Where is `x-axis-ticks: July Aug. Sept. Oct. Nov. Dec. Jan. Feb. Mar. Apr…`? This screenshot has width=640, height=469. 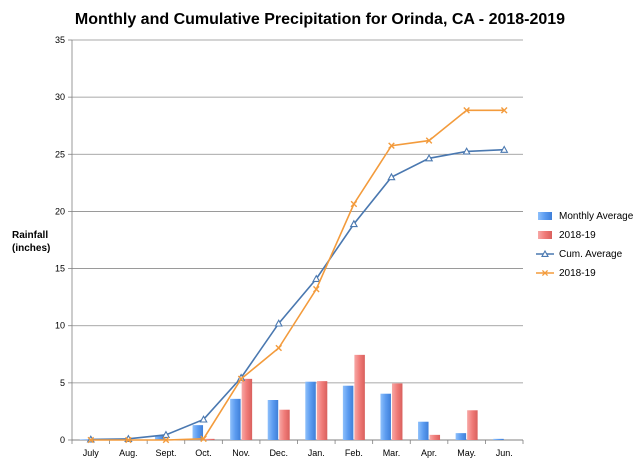 x-axis-ticks: July Aug. Sept. Oct. Nov. Dec. Jan. Feb. Mar. Apr… is located at coordinates (298, 453).